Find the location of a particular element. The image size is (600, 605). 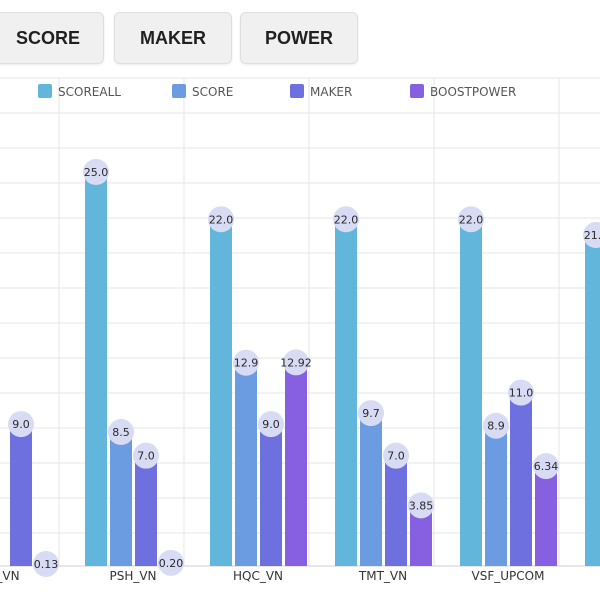

data-label: 3.85 is located at coordinates (421, 505).